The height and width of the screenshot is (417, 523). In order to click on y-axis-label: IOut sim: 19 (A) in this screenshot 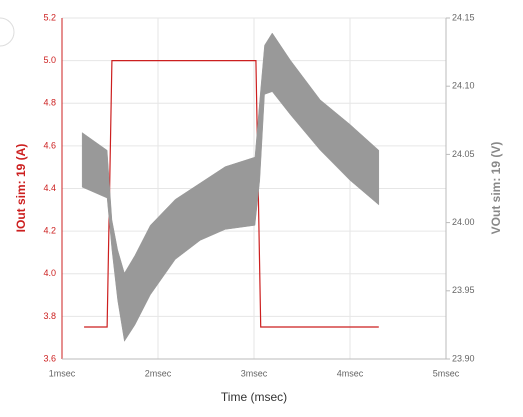, I will do `click(21, 188)`.